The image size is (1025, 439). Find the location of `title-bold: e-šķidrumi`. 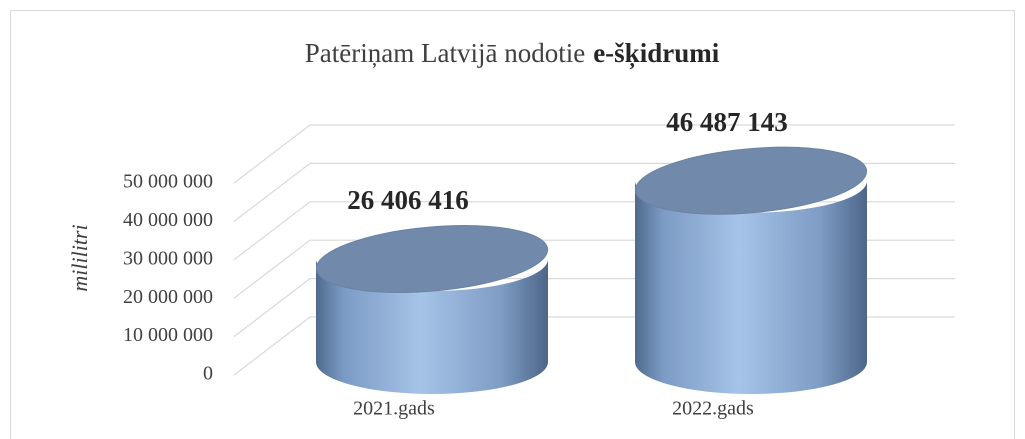

title-bold: e-šķidrumi is located at coordinates (656, 54).